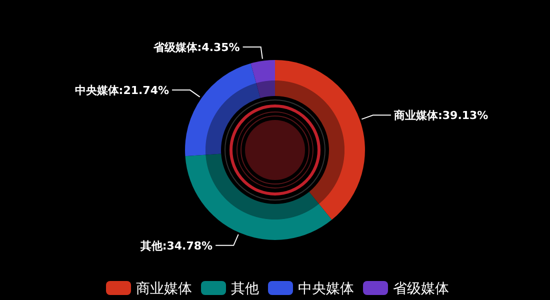 The height and width of the screenshot is (300, 550). Describe the element at coordinates (122, 91) in the screenshot. I see `data-label: 中央媒体:21.74%` at that location.